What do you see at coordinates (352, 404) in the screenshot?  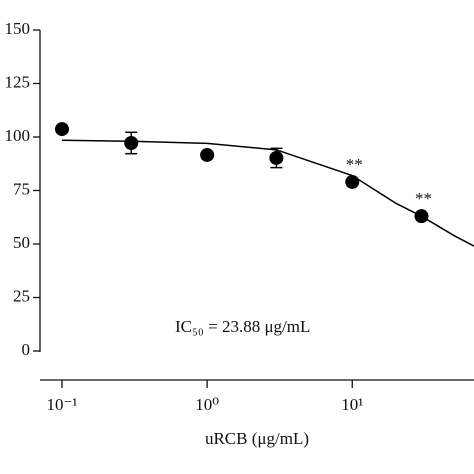 I see `x-tick-label: 10¹` at bounding box center [352, 404].